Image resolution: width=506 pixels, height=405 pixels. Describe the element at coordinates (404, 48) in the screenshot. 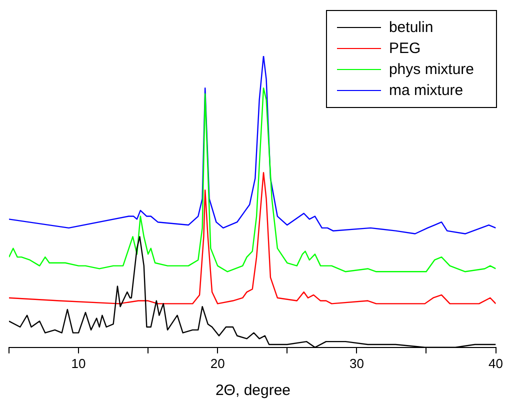

I see `legend-label: PEG` at that location.